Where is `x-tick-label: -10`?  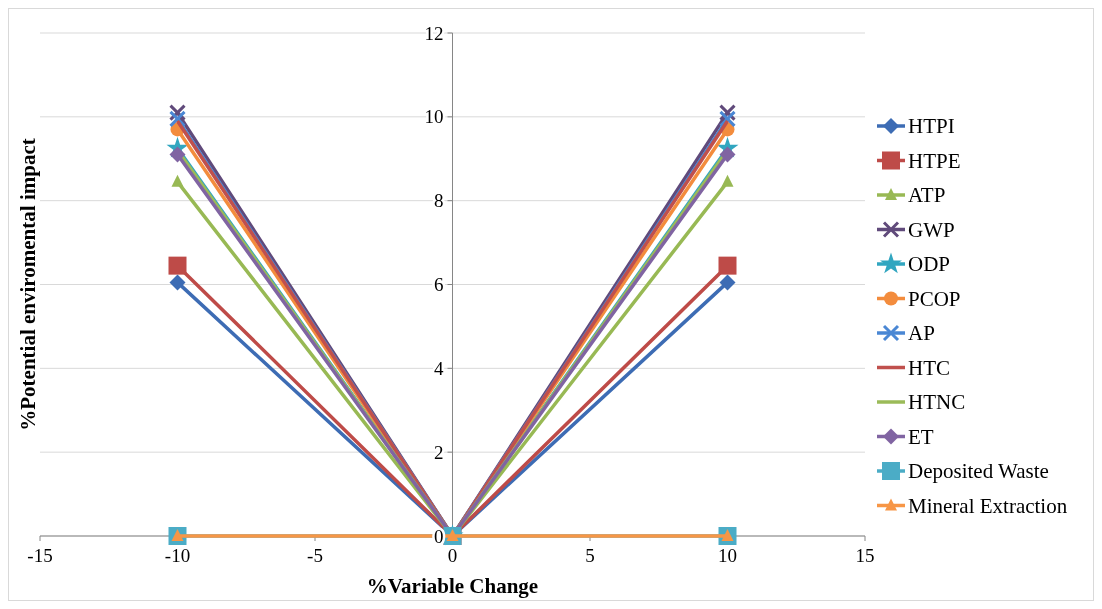
x-tick-label: -10 is located at coordinates (177, 555).